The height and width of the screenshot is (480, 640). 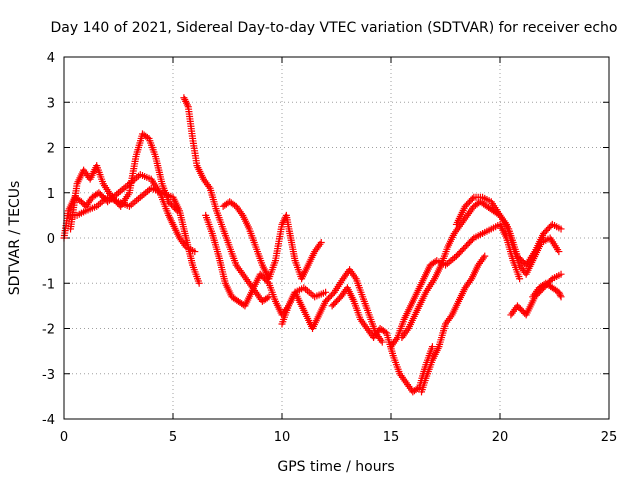 I want to click on y-tick-label: 3, so click(x=51, y=103).